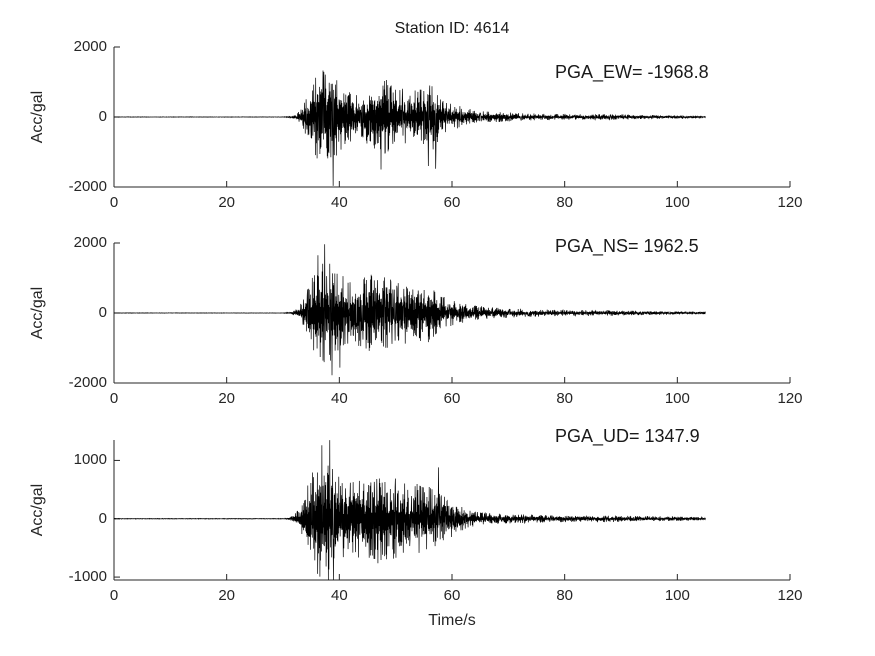 Image resolution: width=875 pixels, height=656 pixels. What do you see at coordinates (102, 312) in the screenshot?
I see `y-tick-label-ns: 0` at bounding box center [102, 312].